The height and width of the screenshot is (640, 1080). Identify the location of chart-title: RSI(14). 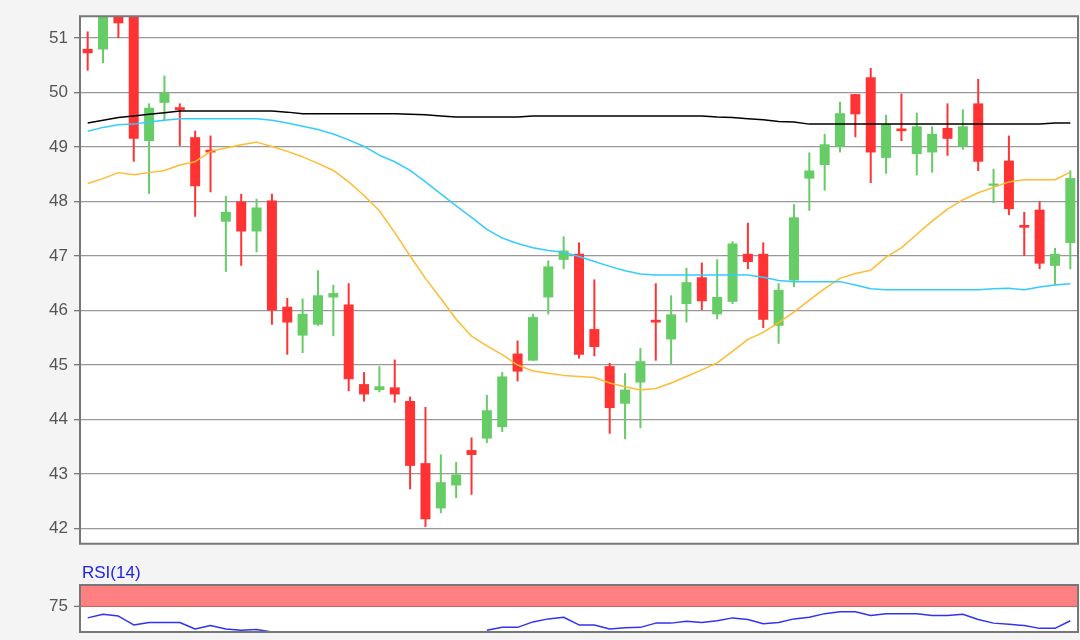
(111, 573).